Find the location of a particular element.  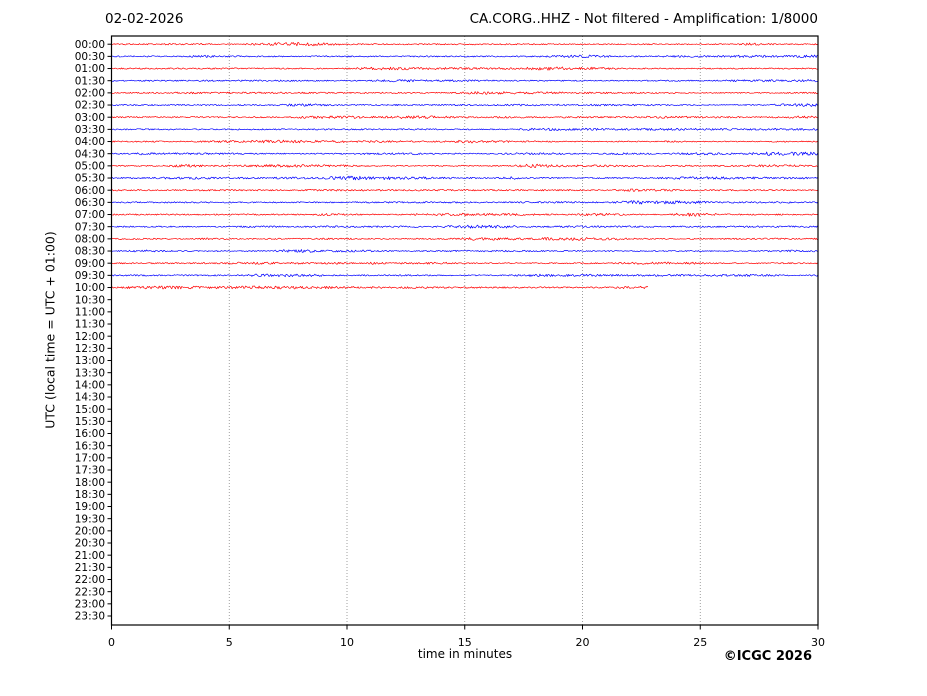

y-tick-label: 16:30 is located at coordinates (90, 446).